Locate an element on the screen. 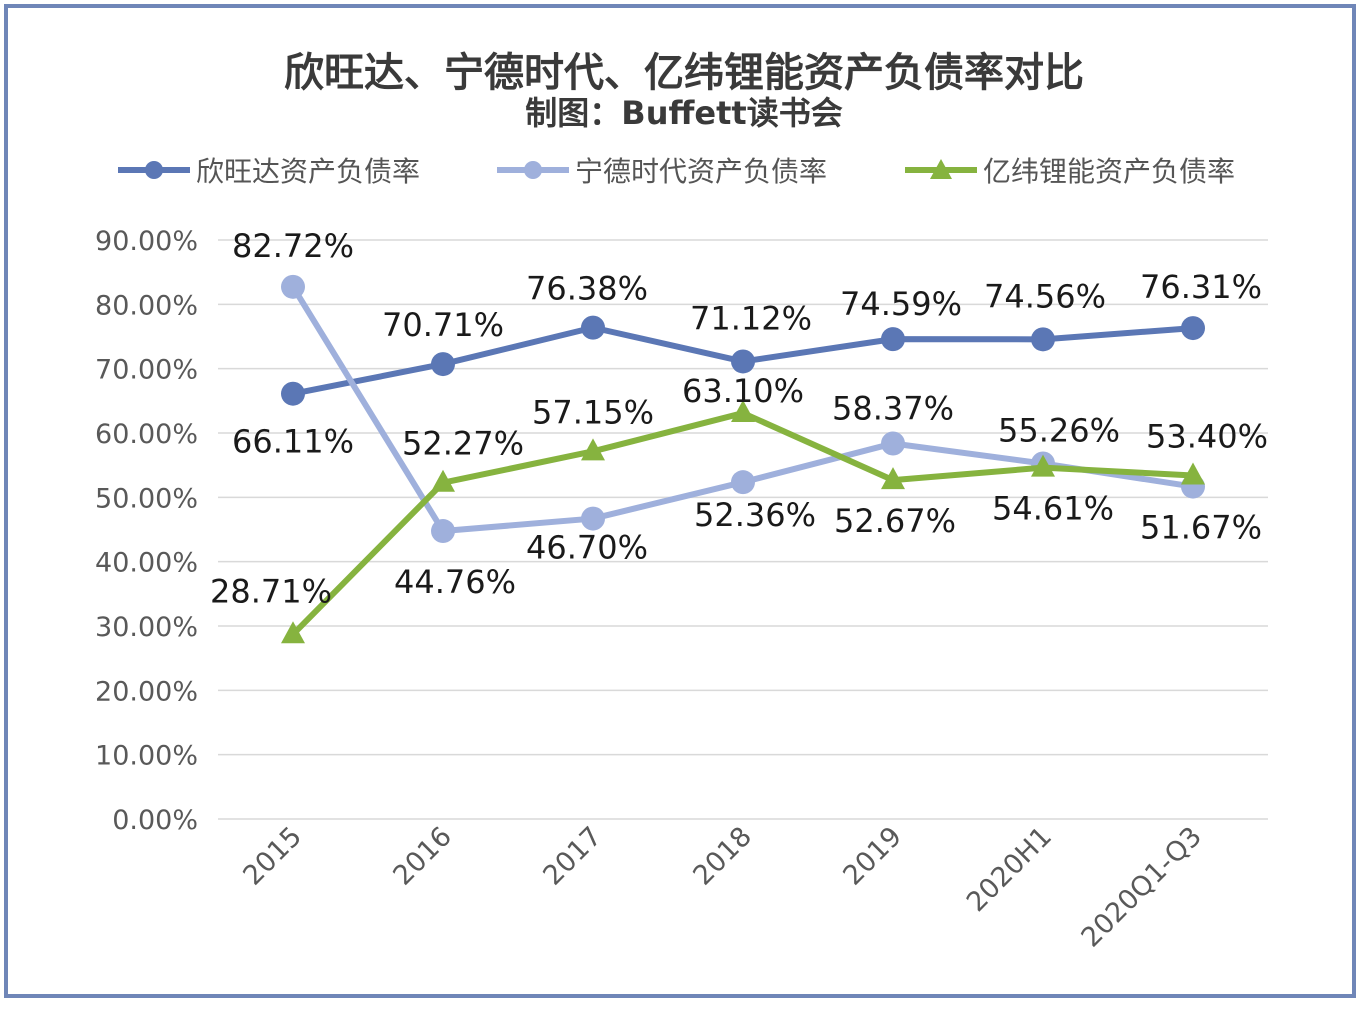 The height and width of the screenshot is (1020, 1368). data-label: 53.40% is located at coordinates (1207, 436).